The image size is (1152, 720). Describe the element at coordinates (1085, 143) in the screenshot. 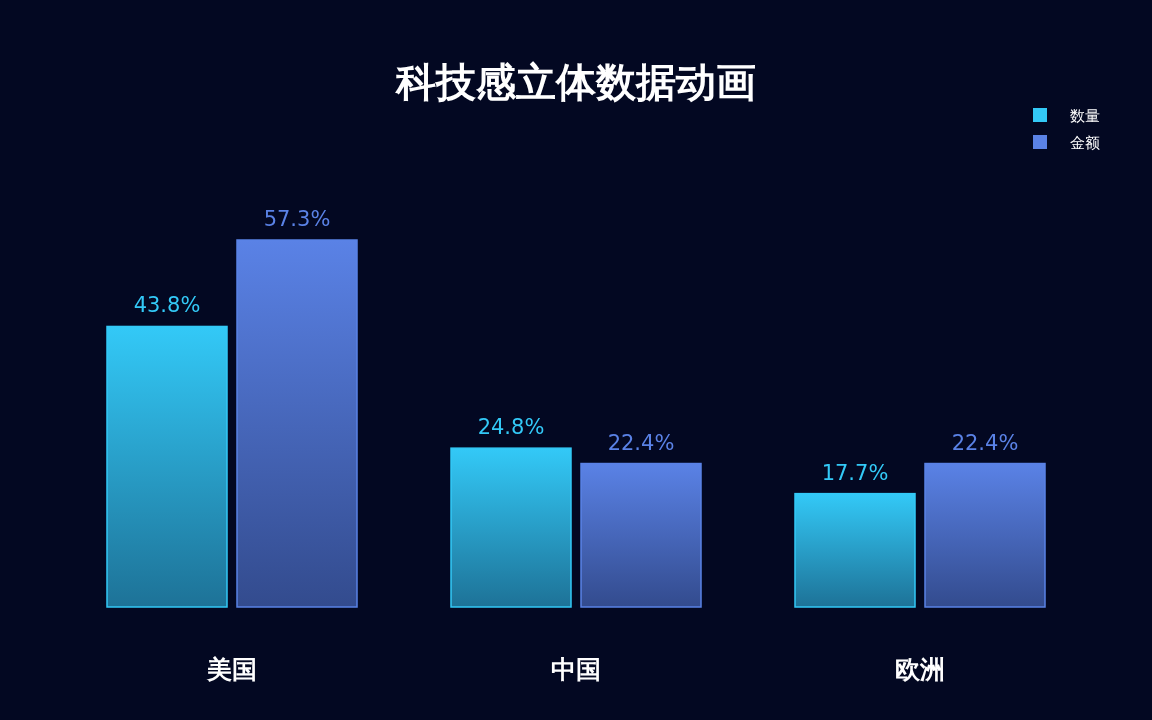

I see `legend-label: 金额` at that location.